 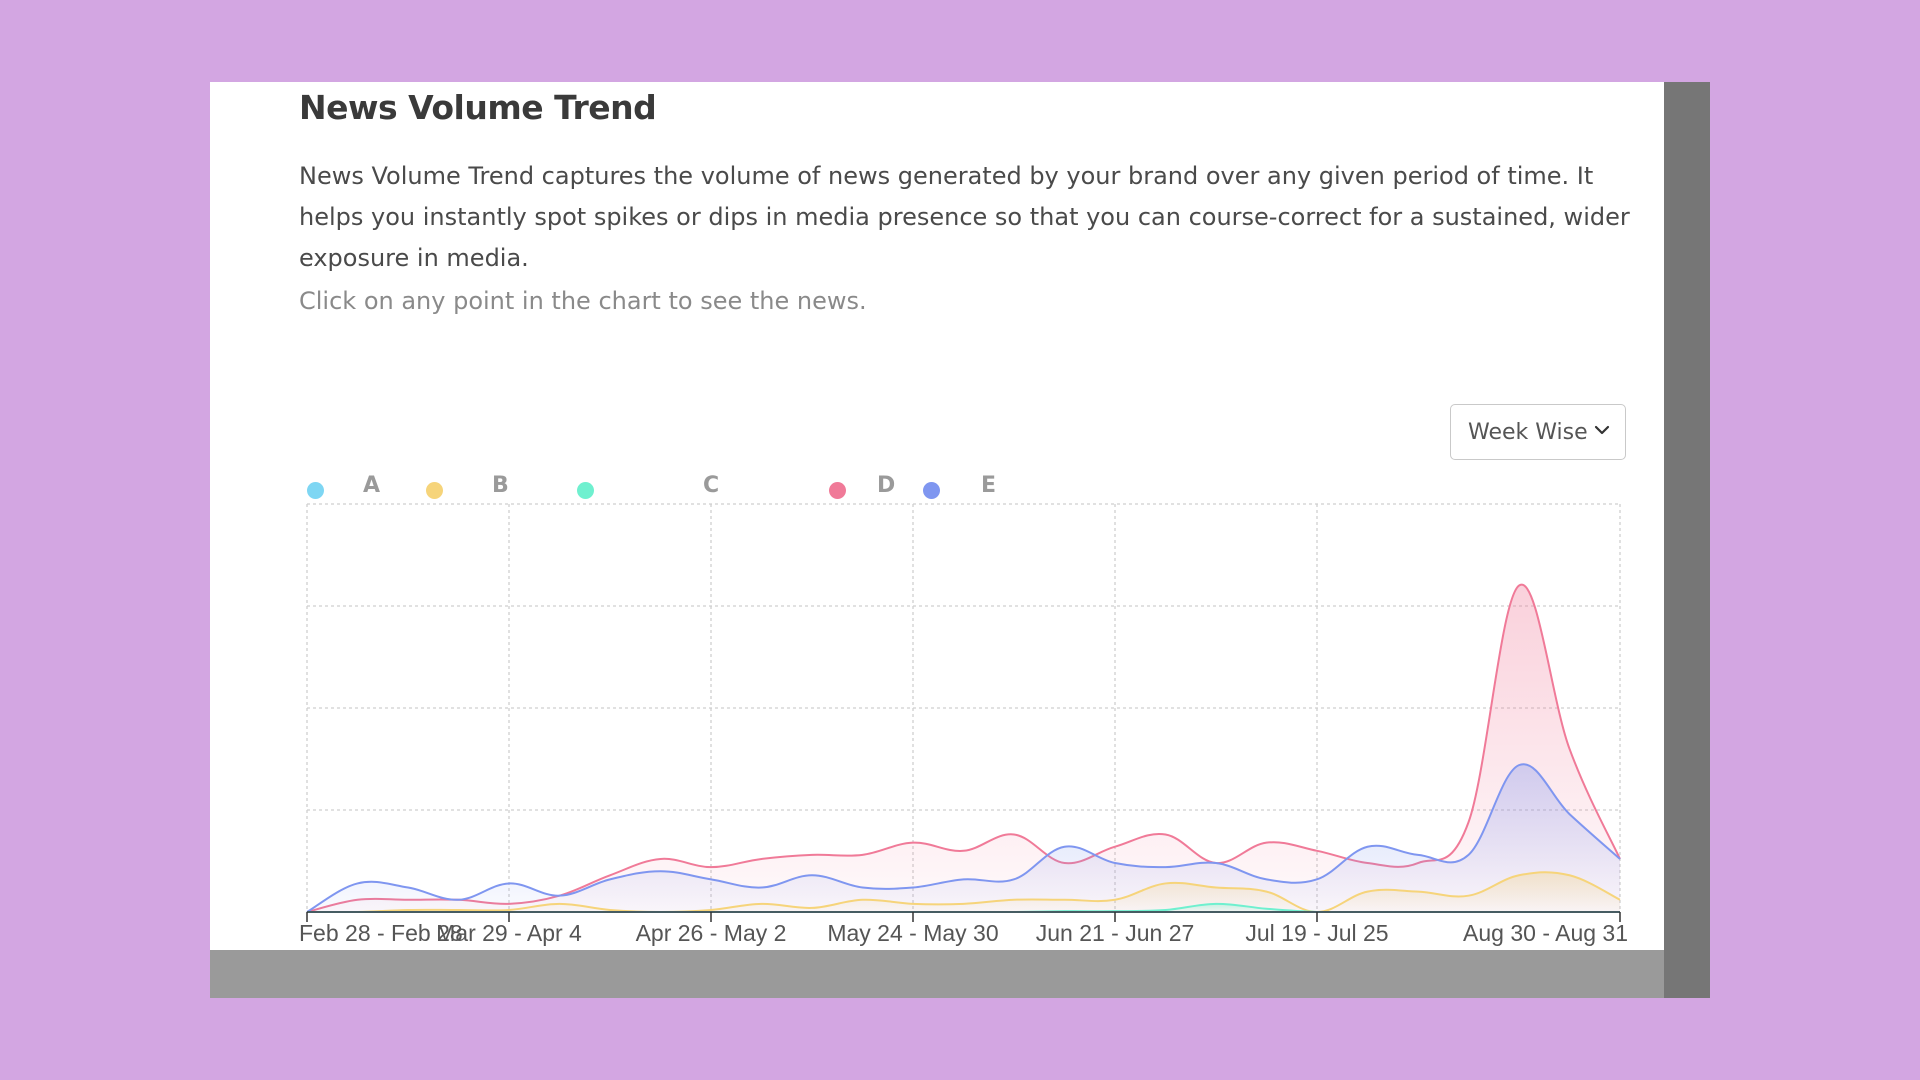 I want to click on x-tick-label: May 24 - May 30, so click(x=912, y=933).